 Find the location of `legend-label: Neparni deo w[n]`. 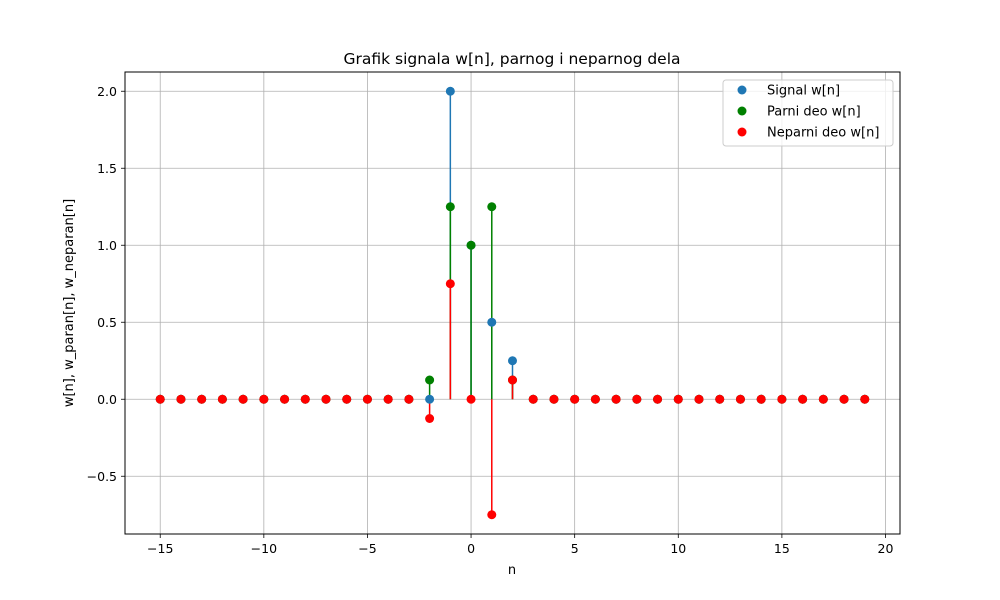

legend-label: Neparni deo w[n] is located at coordinates (823, 133).